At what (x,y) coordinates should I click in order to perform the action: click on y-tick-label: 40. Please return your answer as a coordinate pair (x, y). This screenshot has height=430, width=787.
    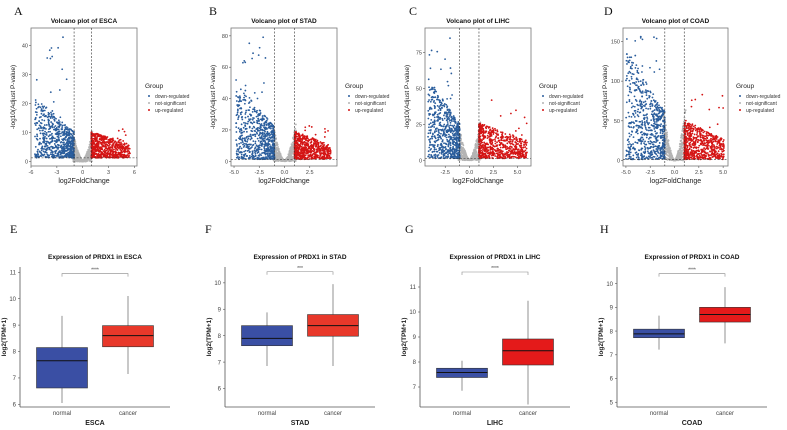
    Looking at the image, I should click on (225, 100).